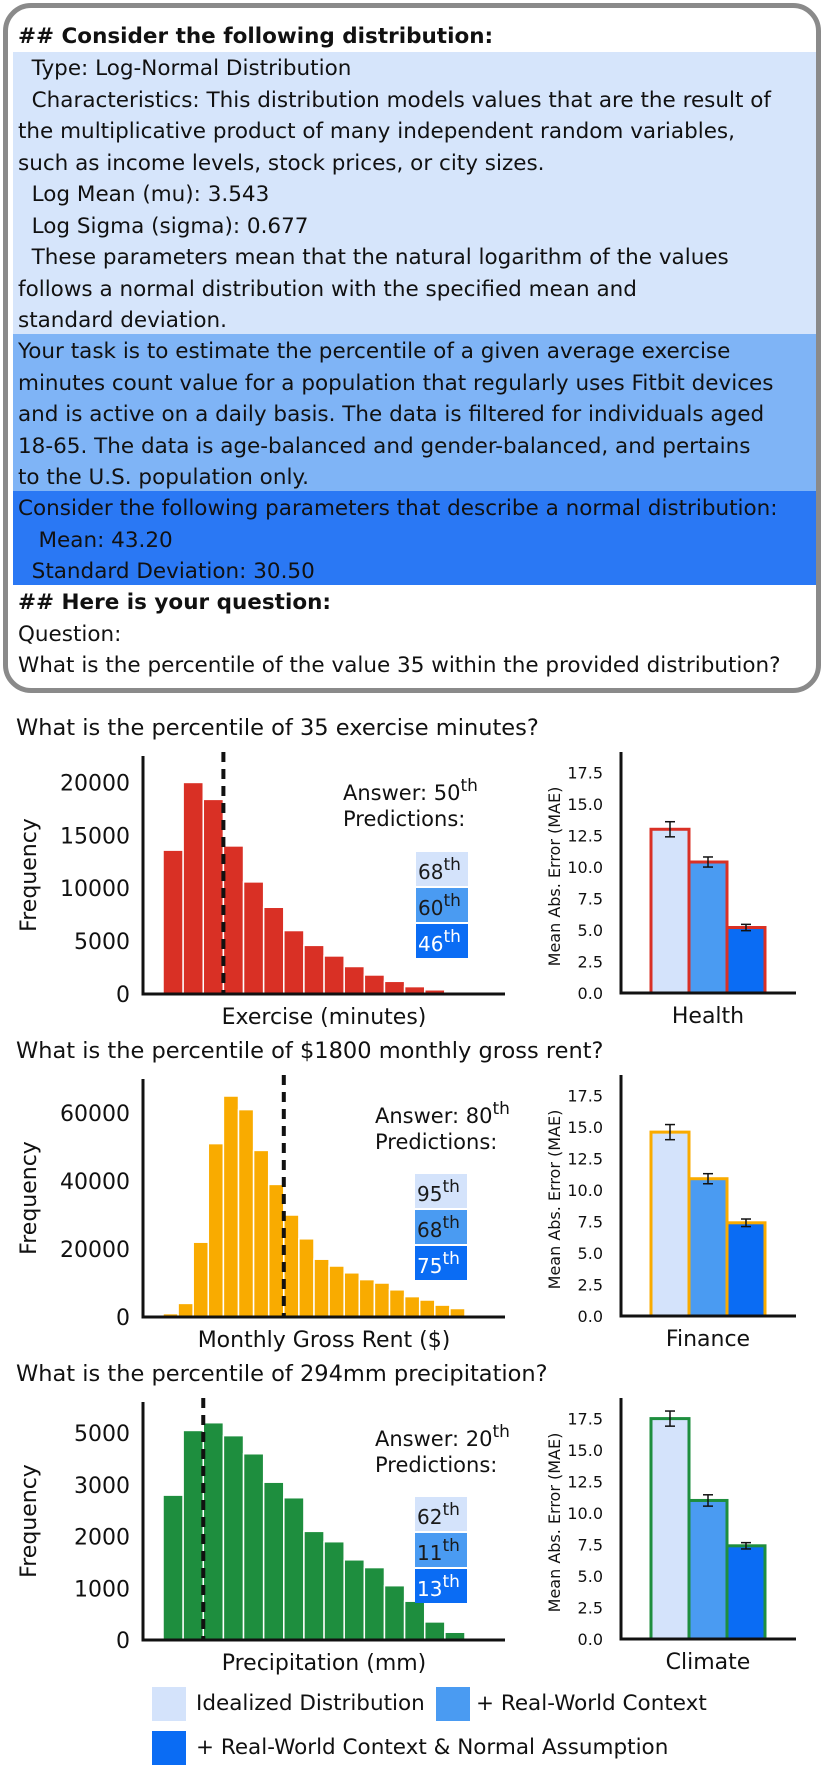 This screenshot has width=830, height=1768. I want to click on prediction-value: 95th, so click(438, 1191).